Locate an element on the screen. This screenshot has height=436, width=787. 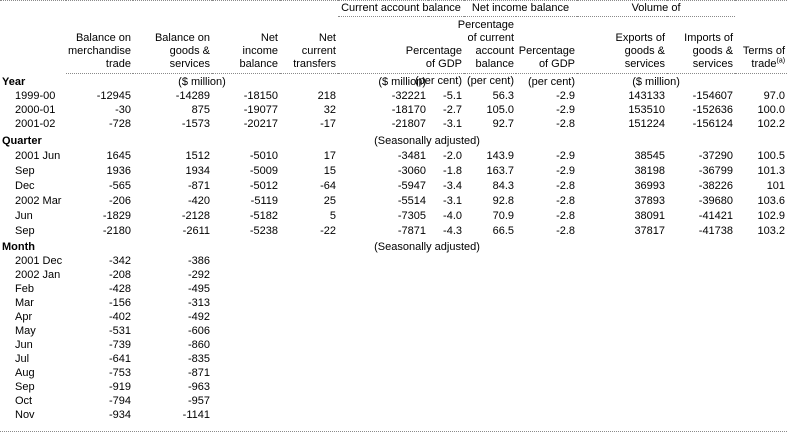
col-header-balance-merchandise-trade: Balance on merchandise trade is located at coordinates (99, 45).